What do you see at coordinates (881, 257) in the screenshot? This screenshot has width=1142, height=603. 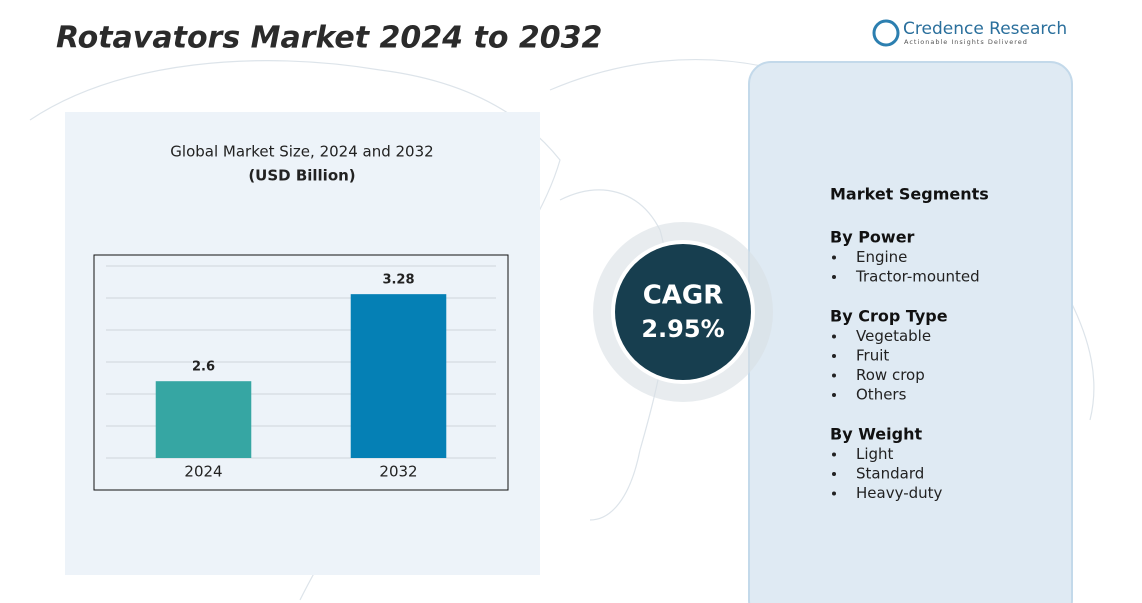 I see `segment-item: Engine` at bounding box center [881, 257].